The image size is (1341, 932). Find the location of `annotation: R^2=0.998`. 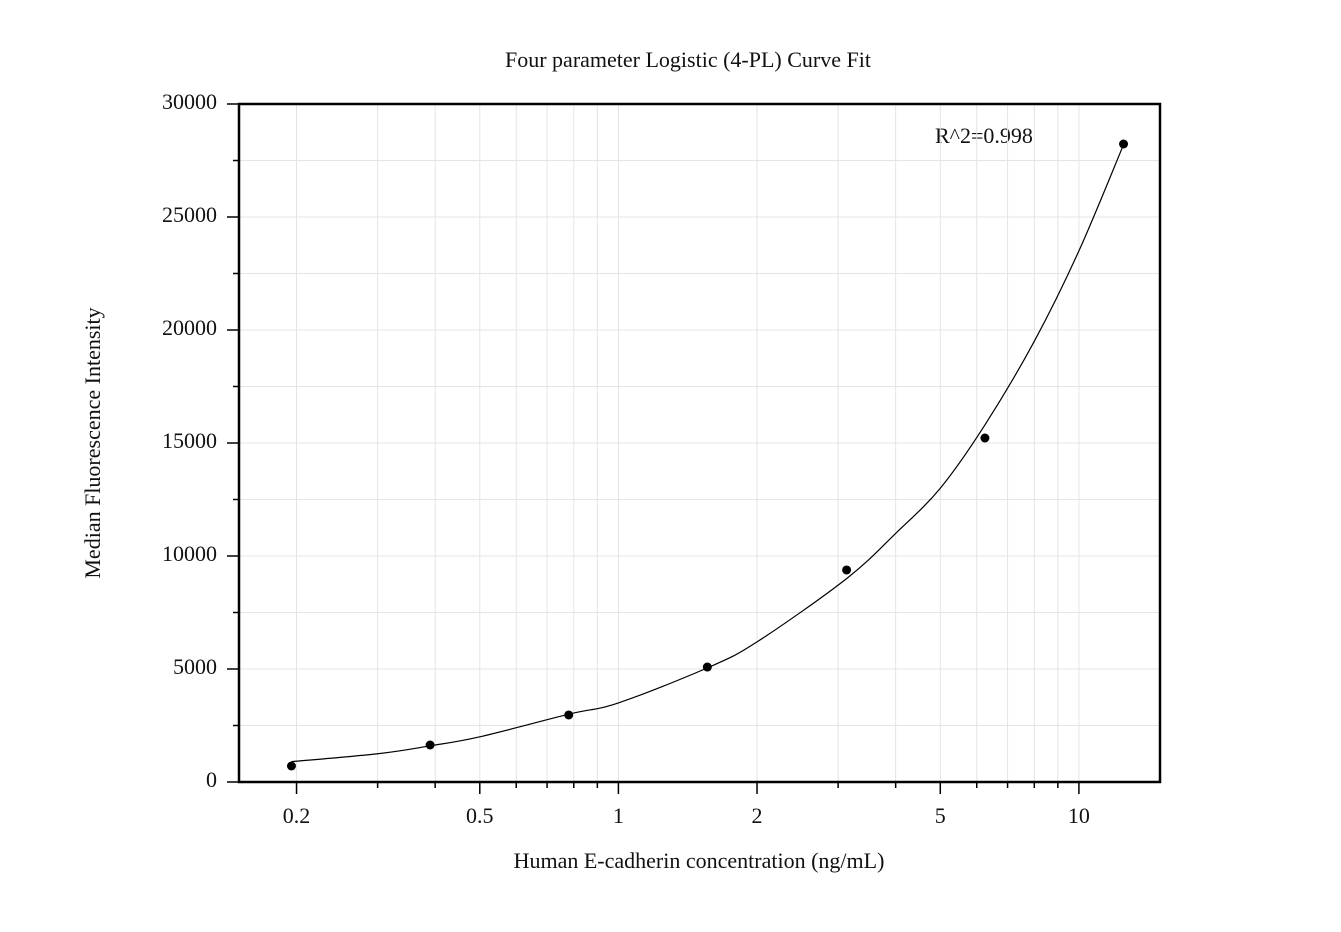

annotation: R^2=0.998 is located at coordinates (984, 135).